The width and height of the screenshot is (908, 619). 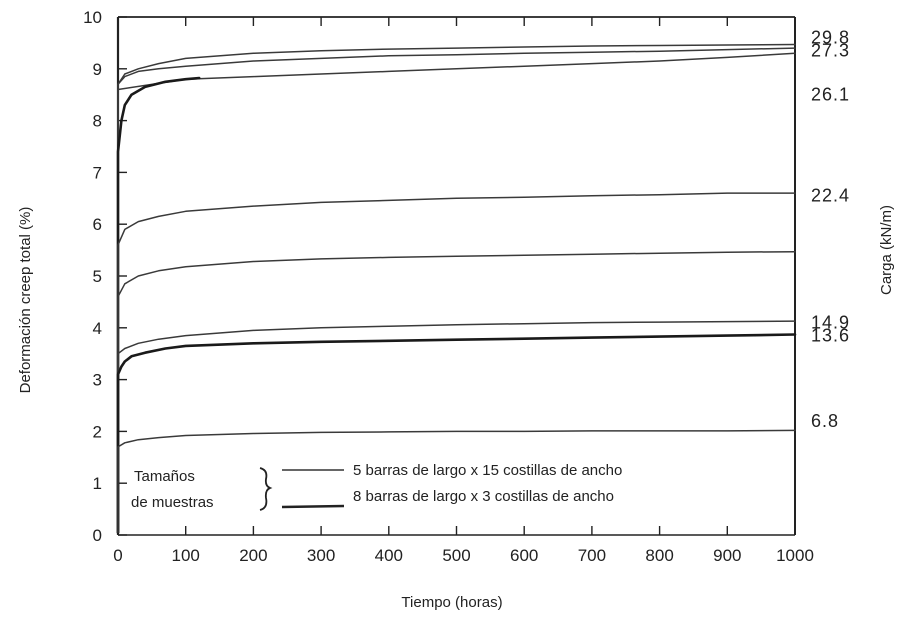 I want to click on load-label: 14.9, so click(x=830, y=323).